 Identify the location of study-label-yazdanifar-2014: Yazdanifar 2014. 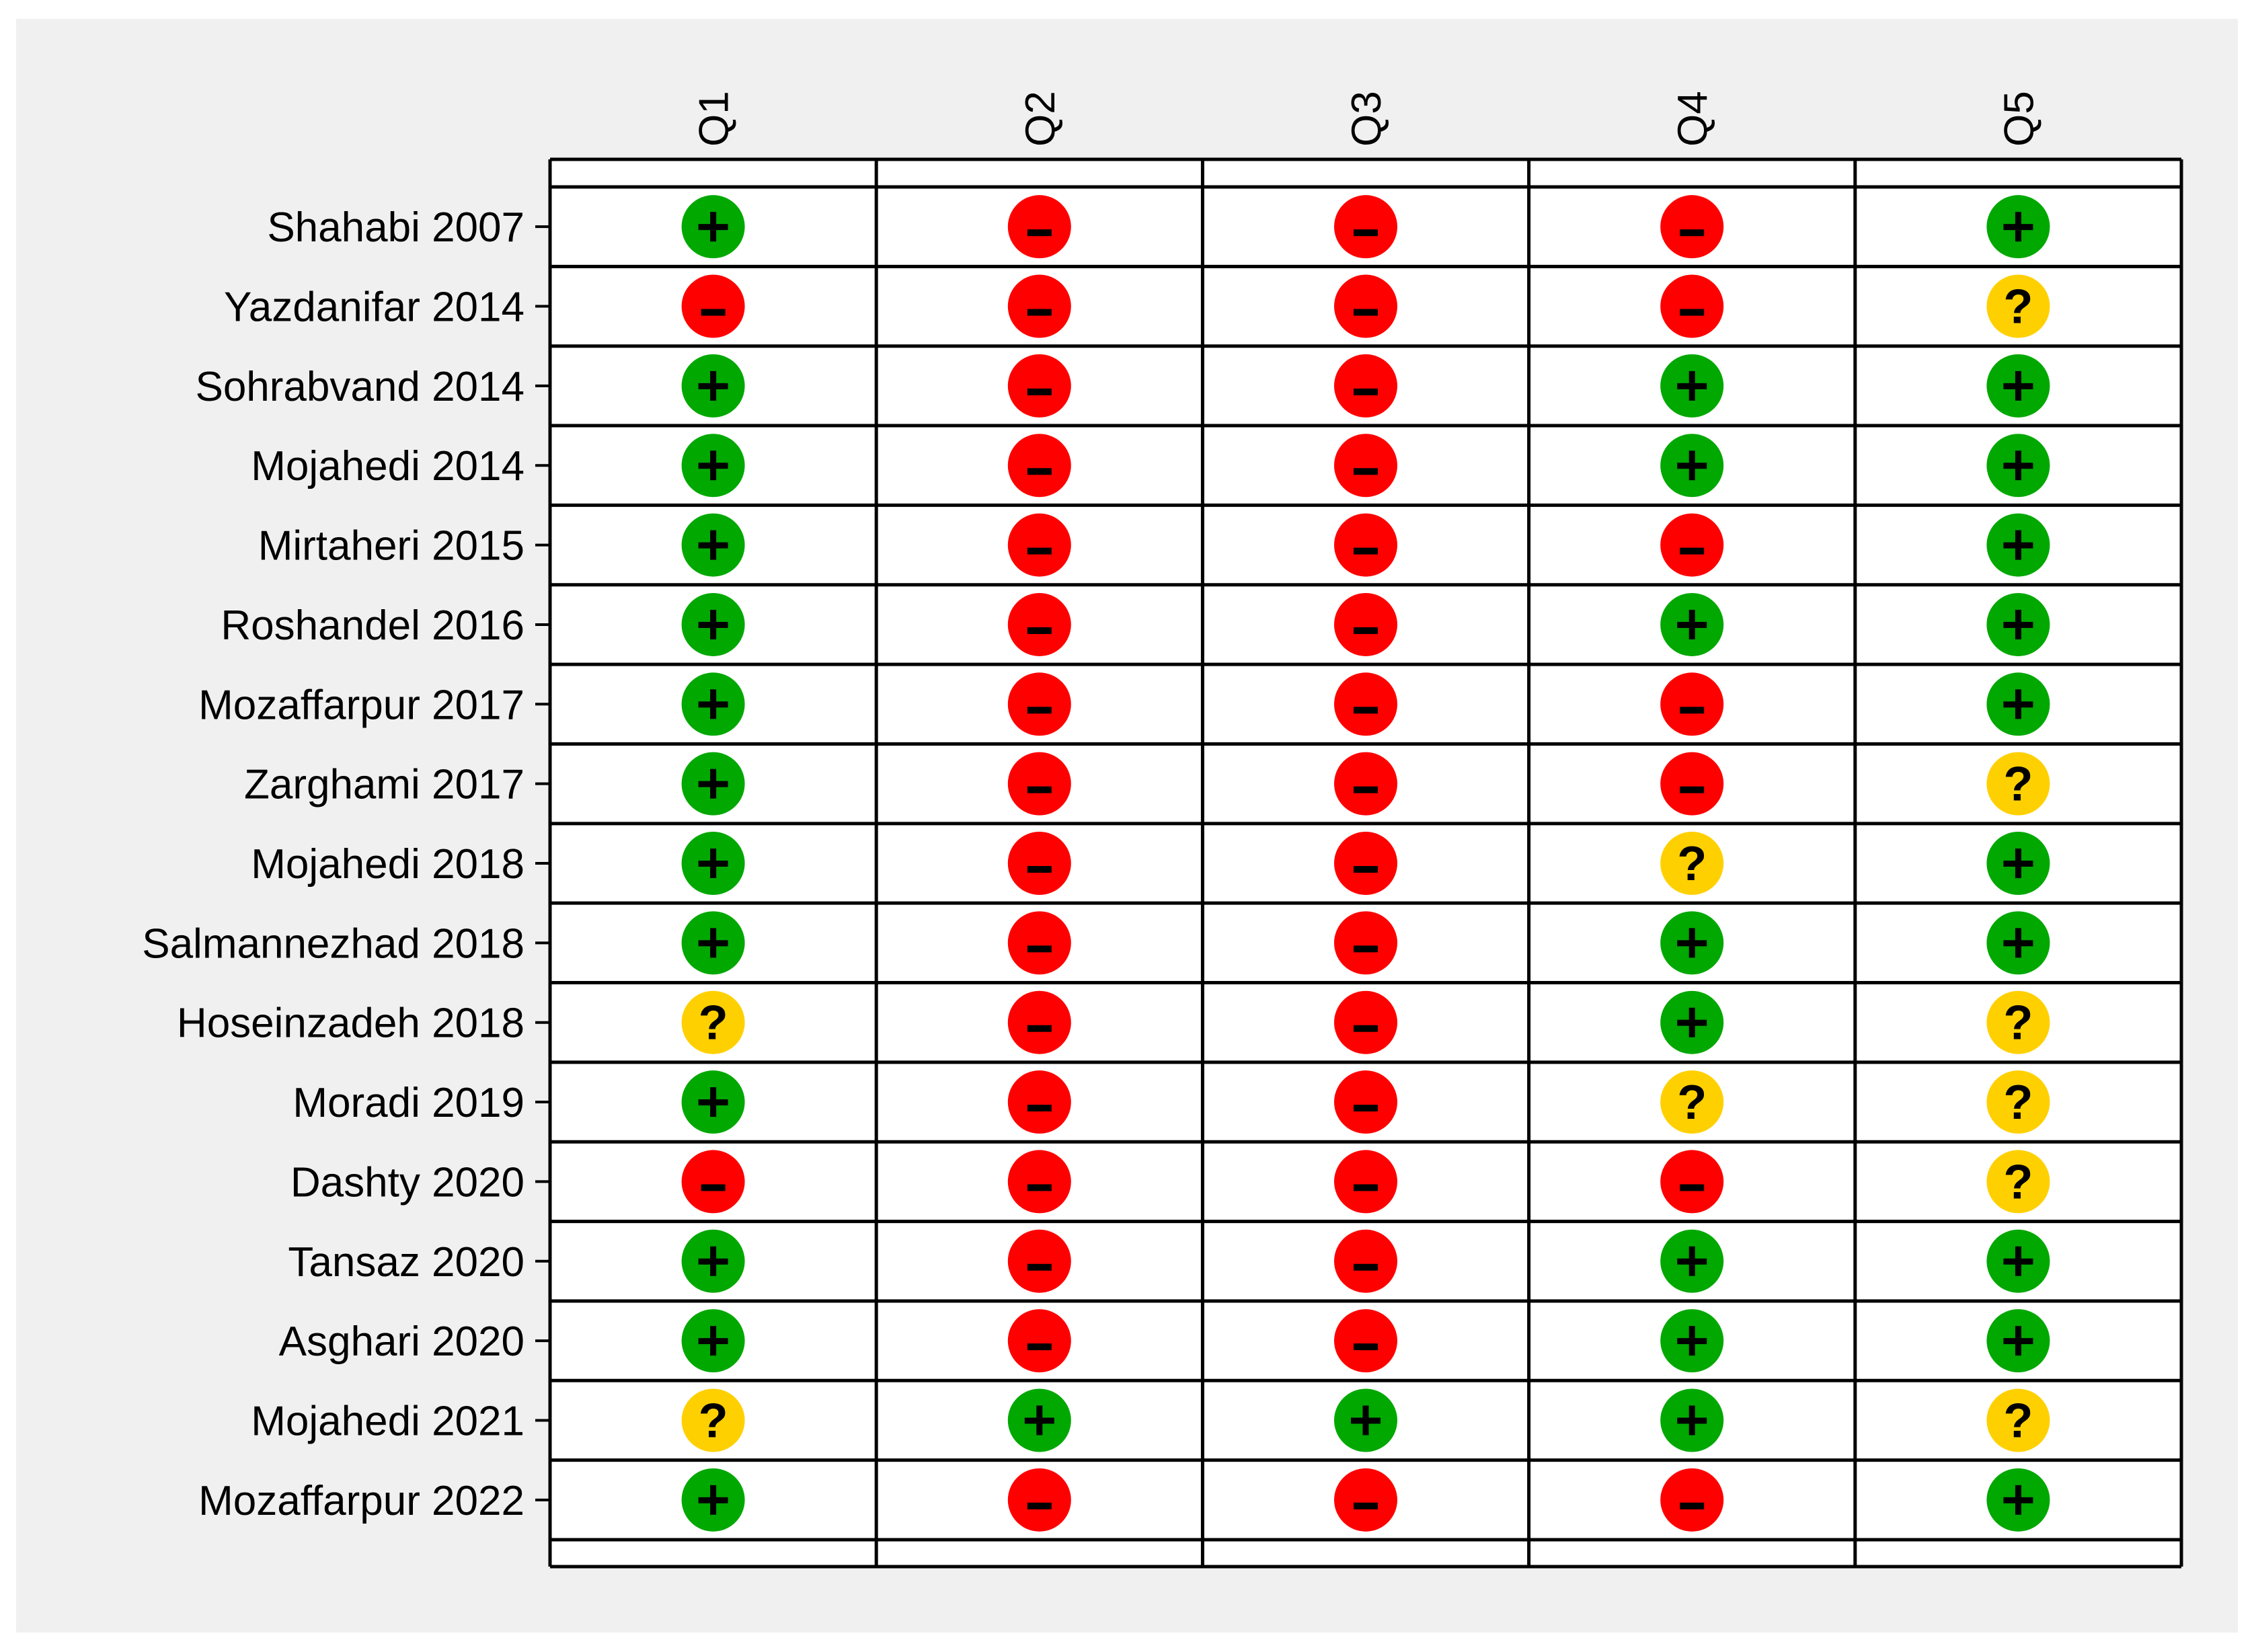
(374, 307).